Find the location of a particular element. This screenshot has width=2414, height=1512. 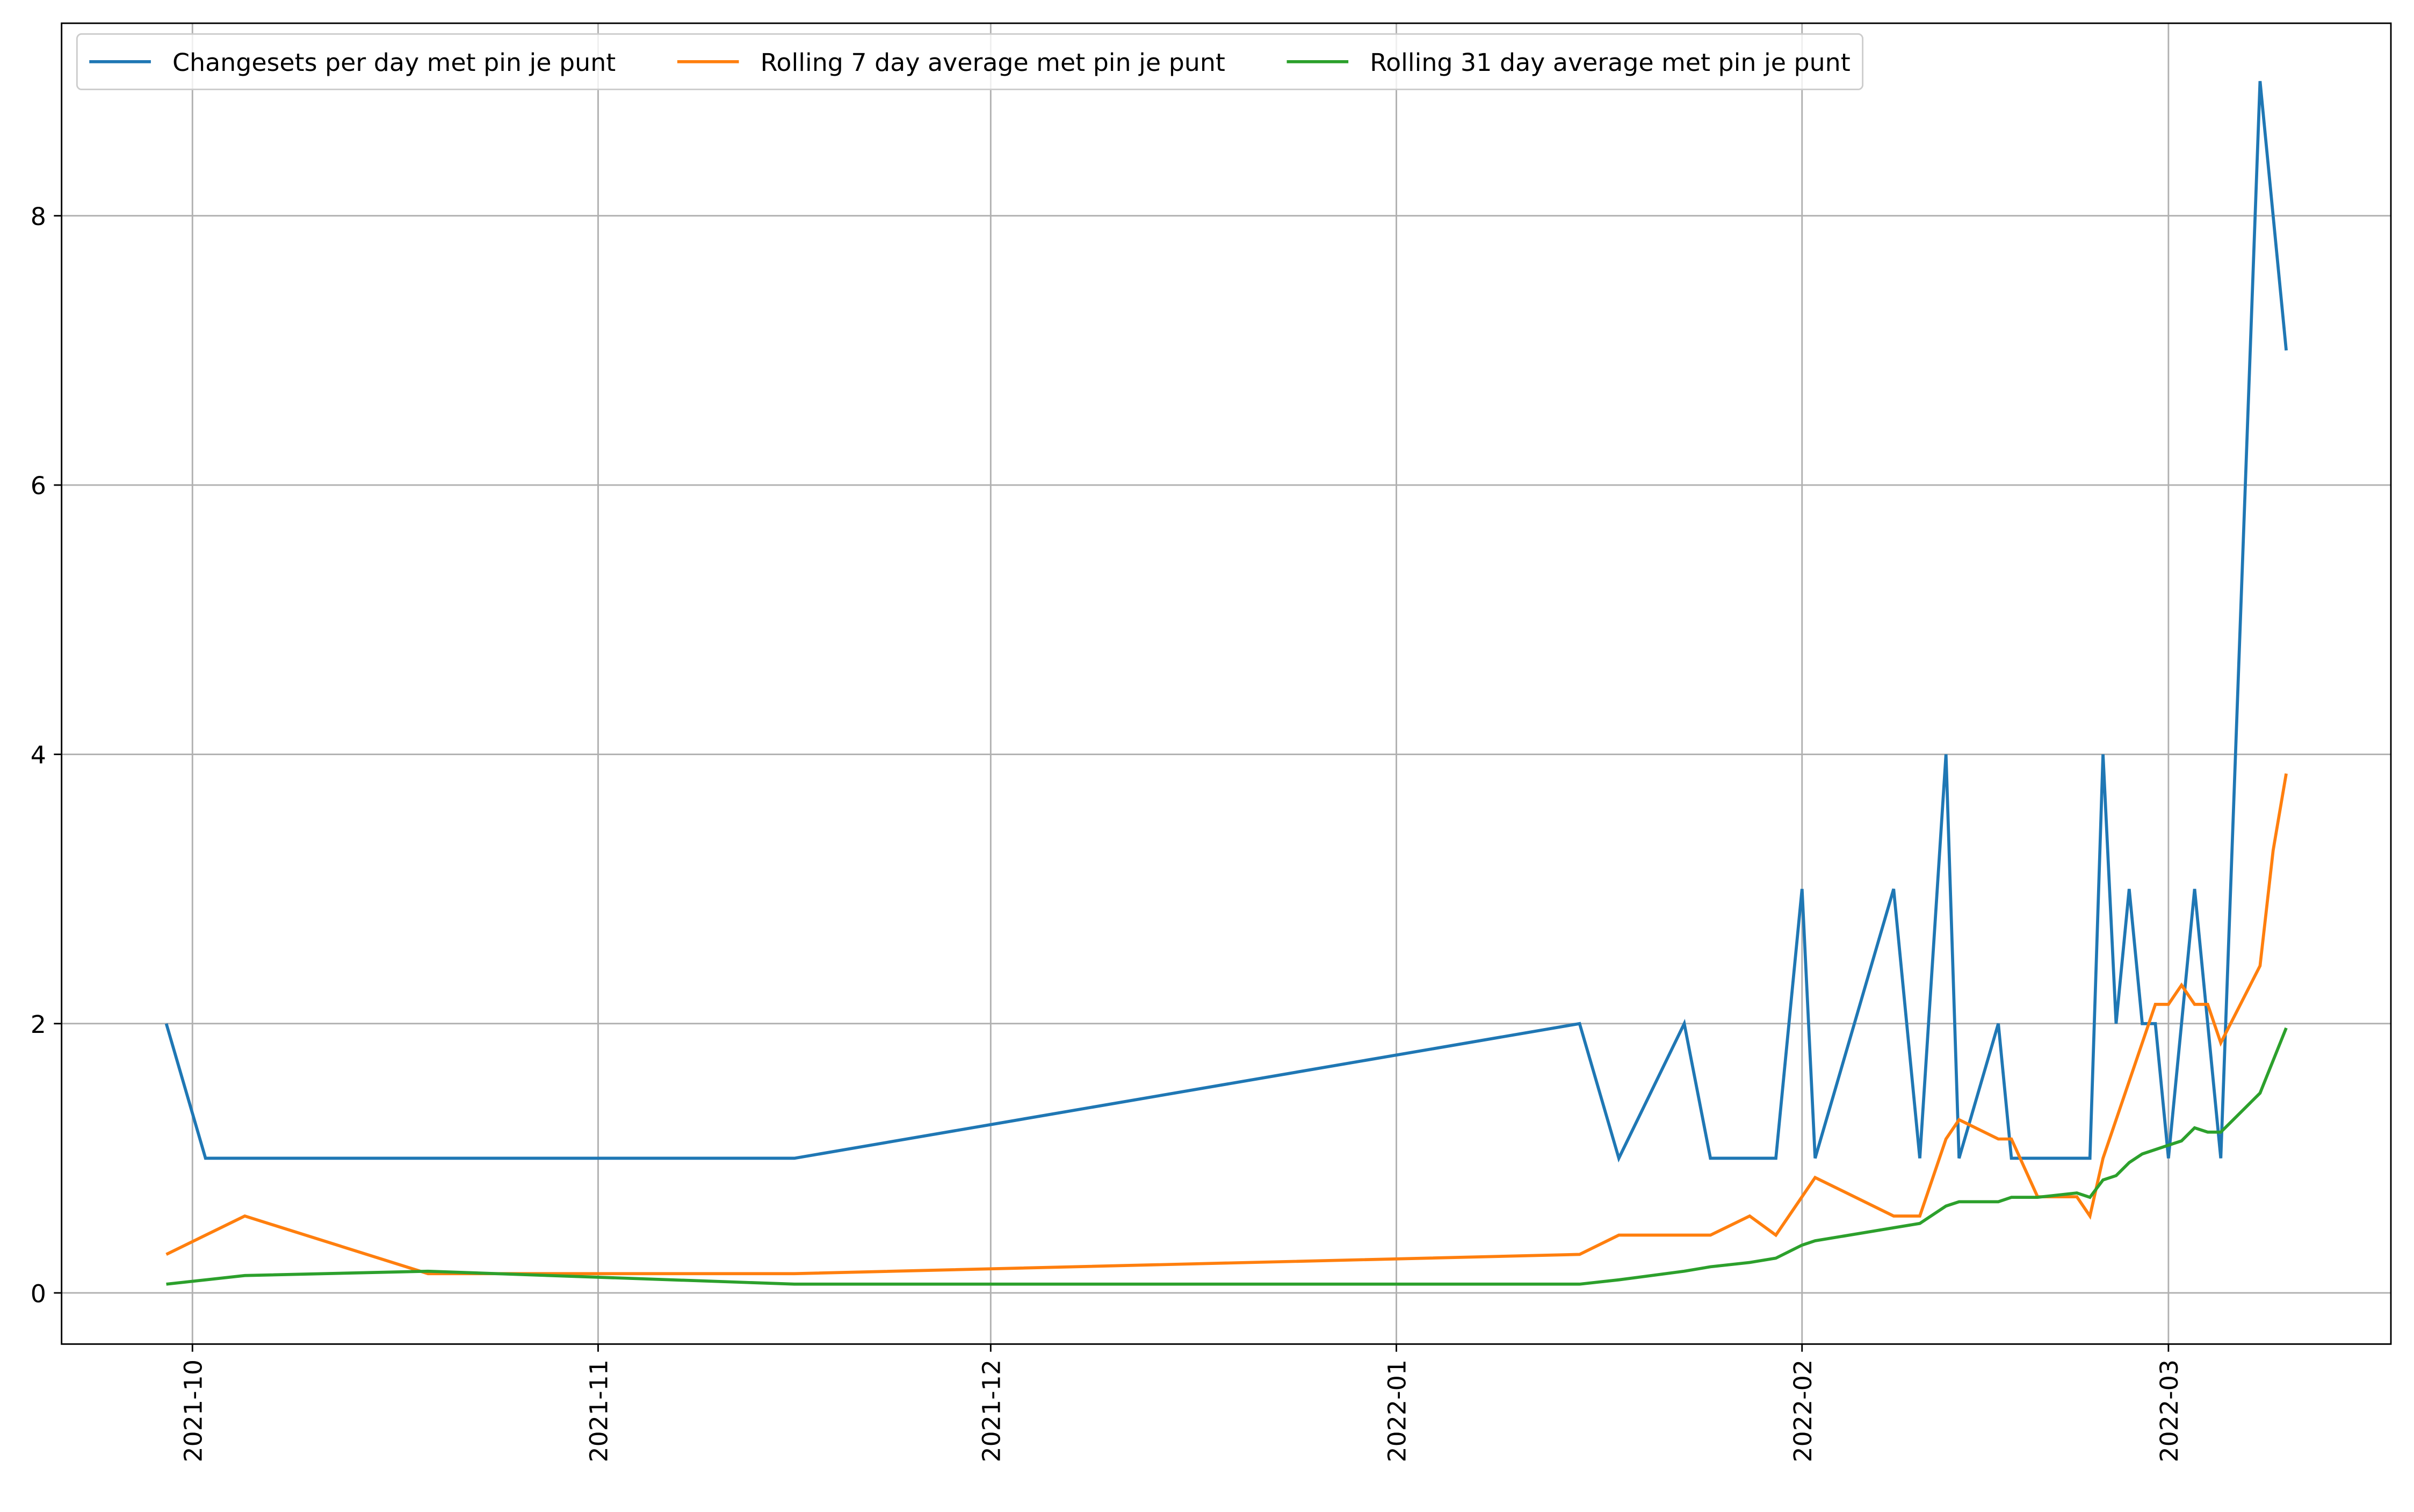

y-tick-label: 6 is located at coordinates (38, 485).